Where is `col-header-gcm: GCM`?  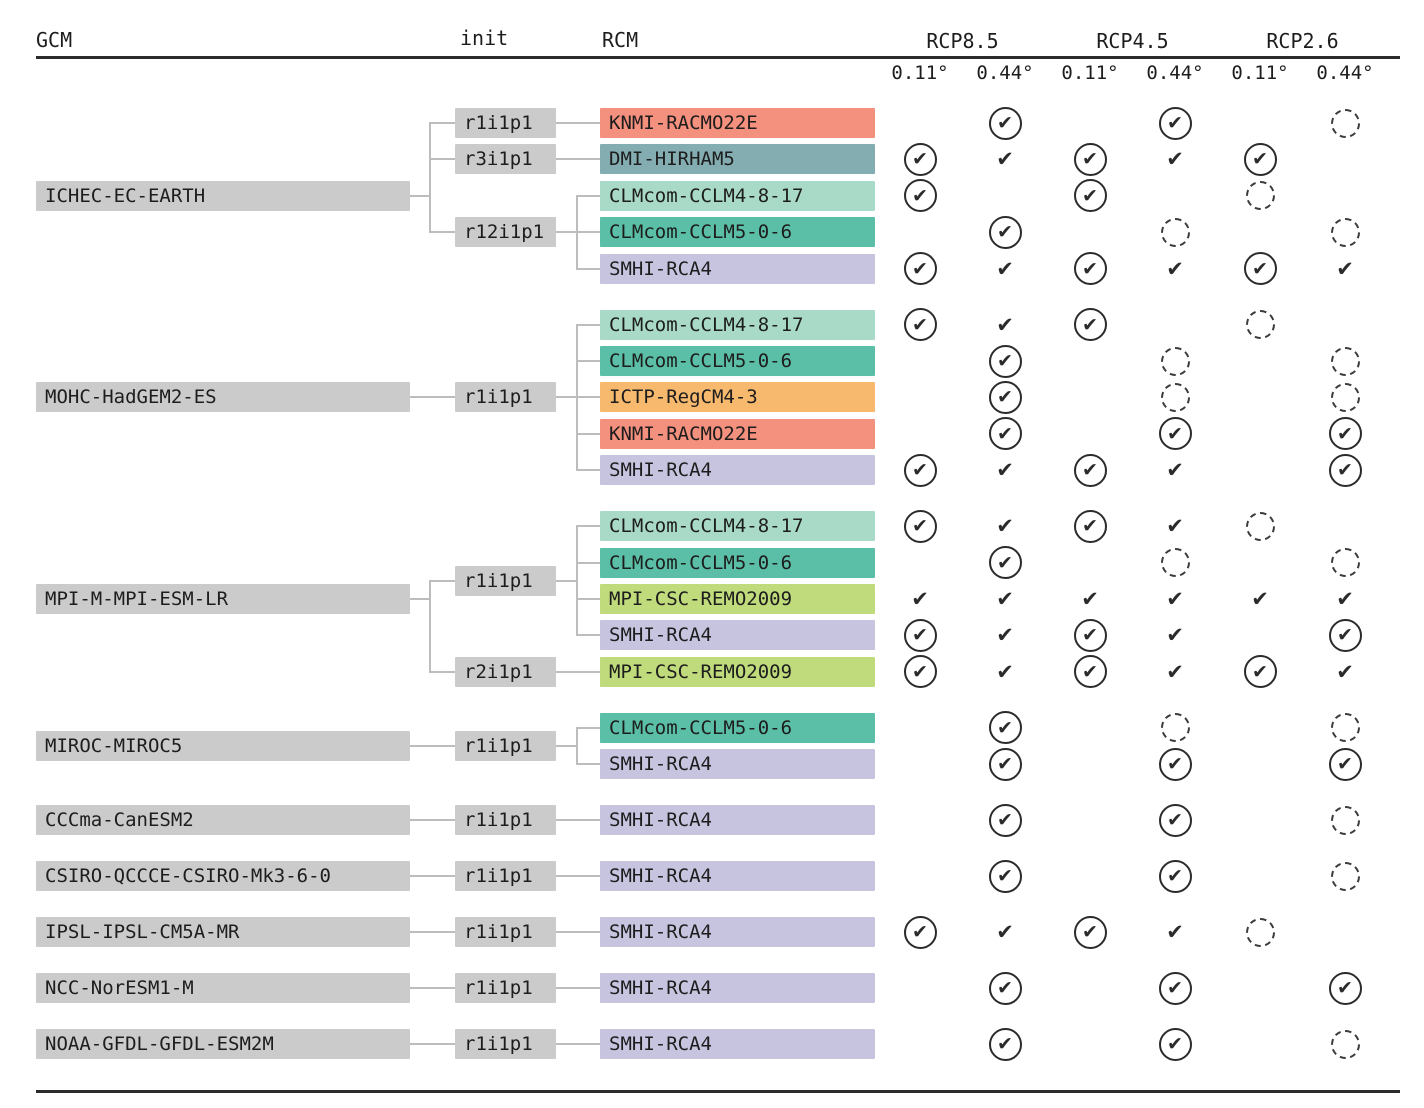
col-header-gcm: GCM is located at coordinates (54, 40).